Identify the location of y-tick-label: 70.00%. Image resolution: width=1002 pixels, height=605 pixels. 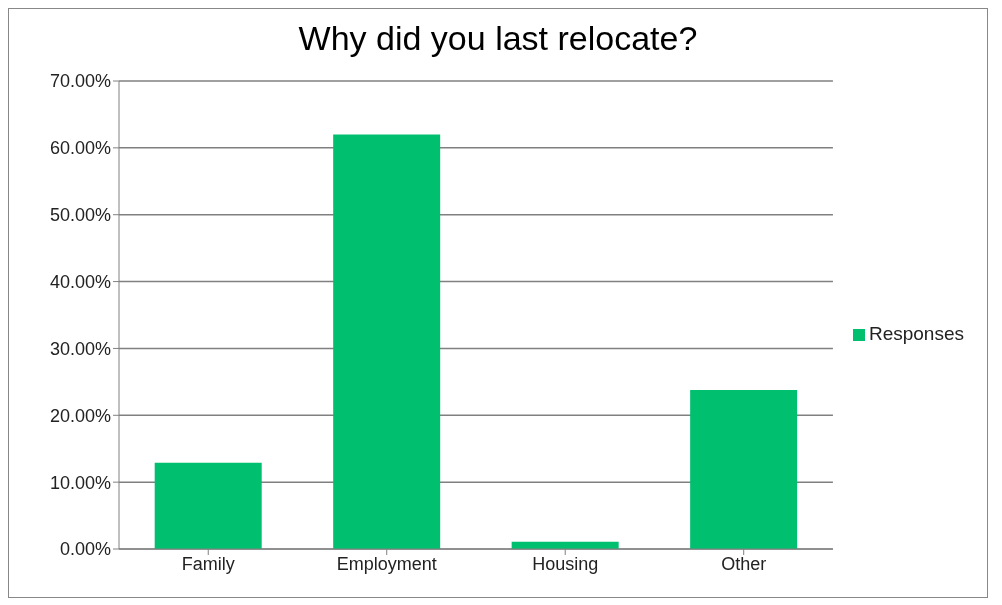
(80, 81).